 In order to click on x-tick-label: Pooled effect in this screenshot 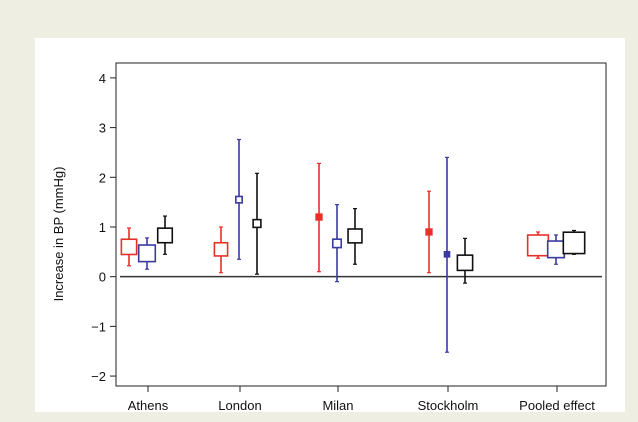, I will do `click(557, 405)`.